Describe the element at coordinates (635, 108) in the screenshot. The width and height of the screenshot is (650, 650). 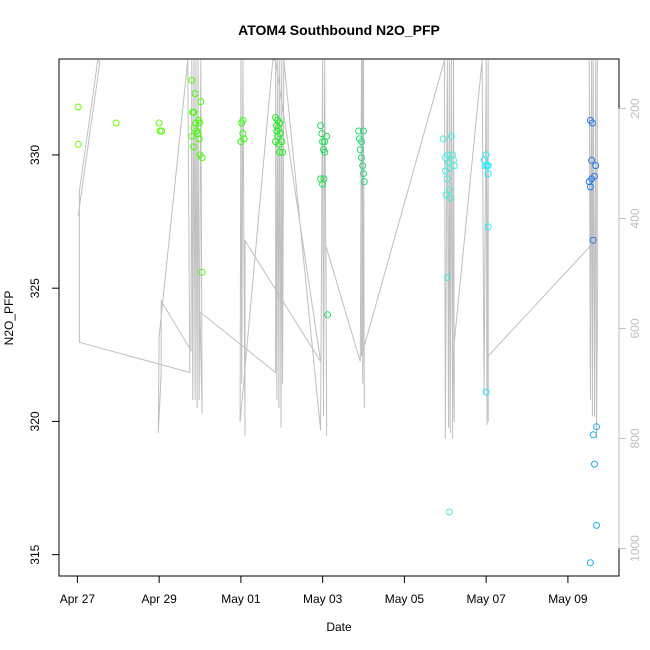
I see `y2-tick-label: 200` at that location.